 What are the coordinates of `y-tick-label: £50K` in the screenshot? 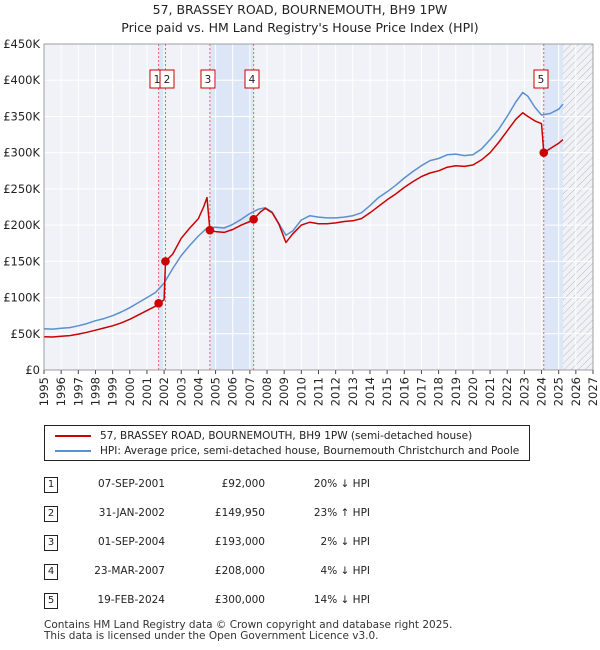 It's located at (26, 334).